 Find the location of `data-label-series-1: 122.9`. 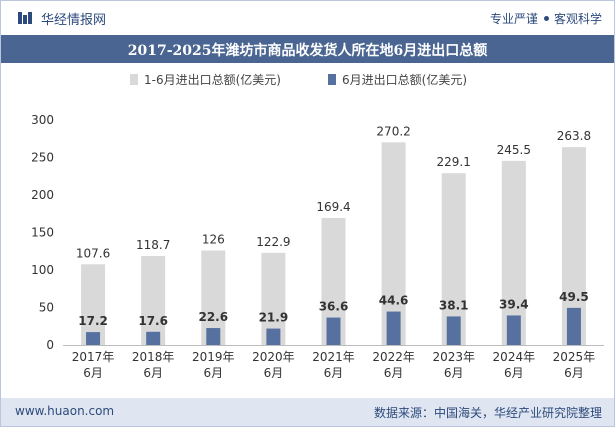

data-label-series-1: 122.9 is located at coordinates (273, 242).